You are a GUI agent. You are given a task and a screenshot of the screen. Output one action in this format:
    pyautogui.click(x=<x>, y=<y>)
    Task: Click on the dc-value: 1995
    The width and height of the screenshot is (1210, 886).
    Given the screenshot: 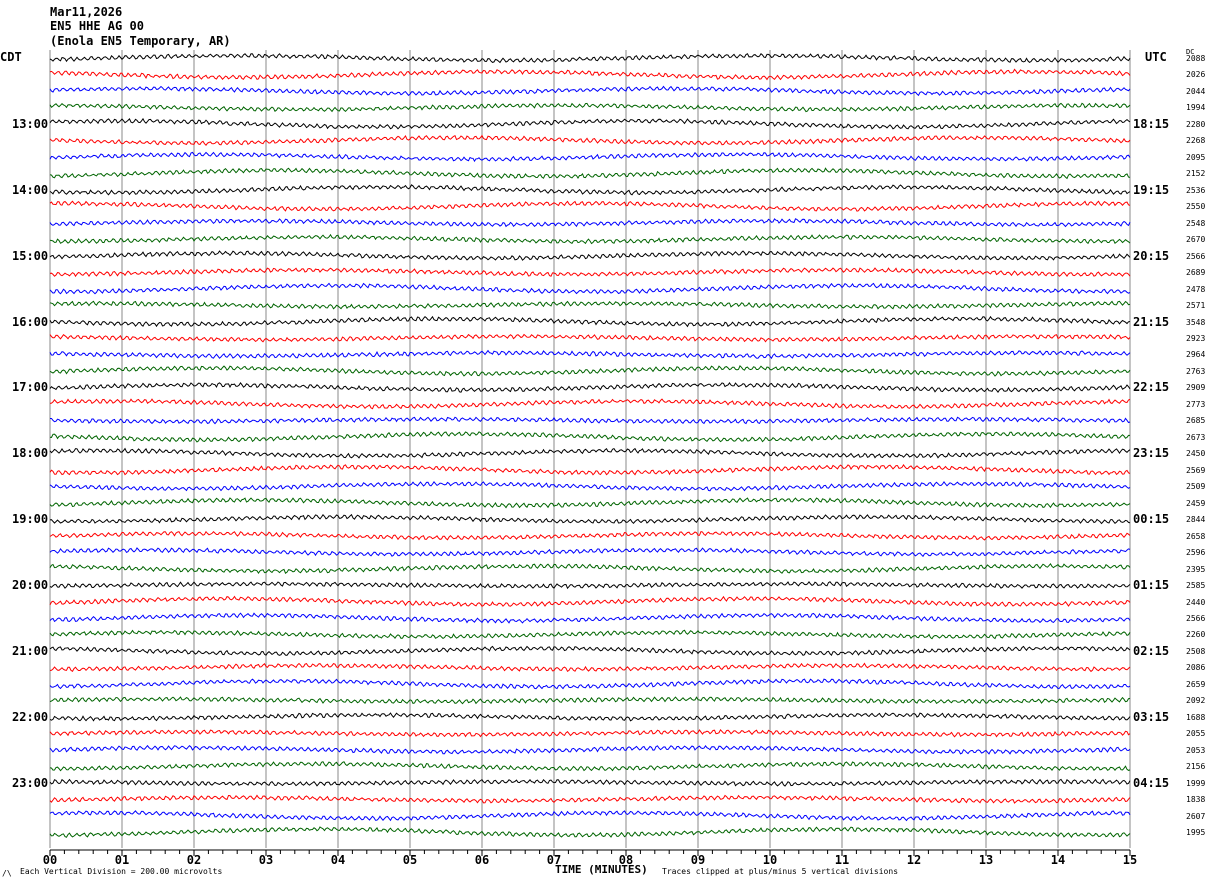 What is the action you would take?
    pyautogui.click(x=1196, y=833)
    